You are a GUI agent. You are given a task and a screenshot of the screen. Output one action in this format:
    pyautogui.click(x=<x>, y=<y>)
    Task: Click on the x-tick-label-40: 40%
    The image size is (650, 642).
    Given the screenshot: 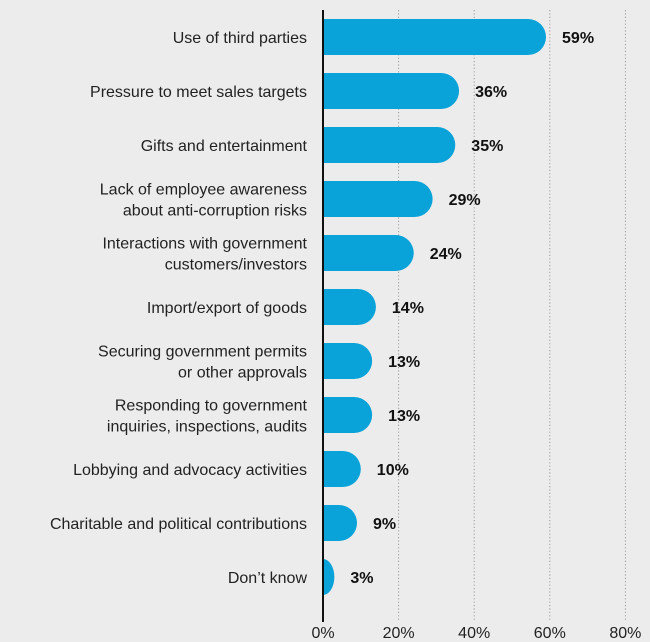 What is the action you would take?
    pyautogui.click(x=474, y=633)
    